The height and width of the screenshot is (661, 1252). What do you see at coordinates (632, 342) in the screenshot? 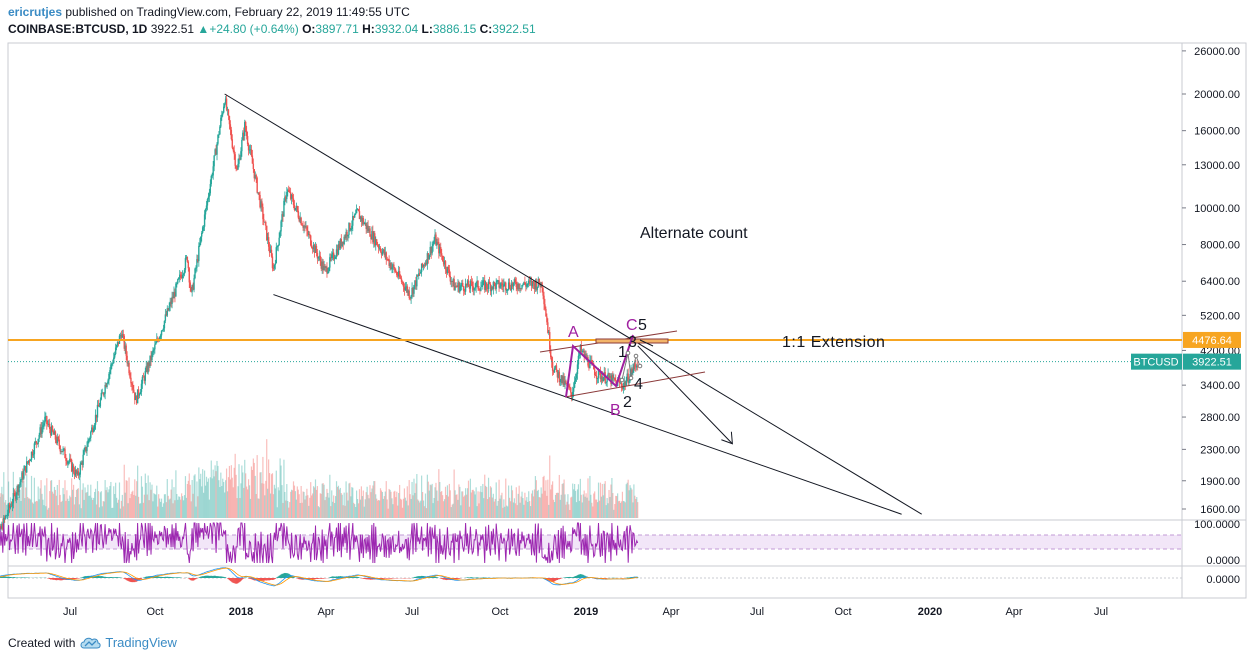
I see `wave-label-3: 3` at bounding box center [632, 342].